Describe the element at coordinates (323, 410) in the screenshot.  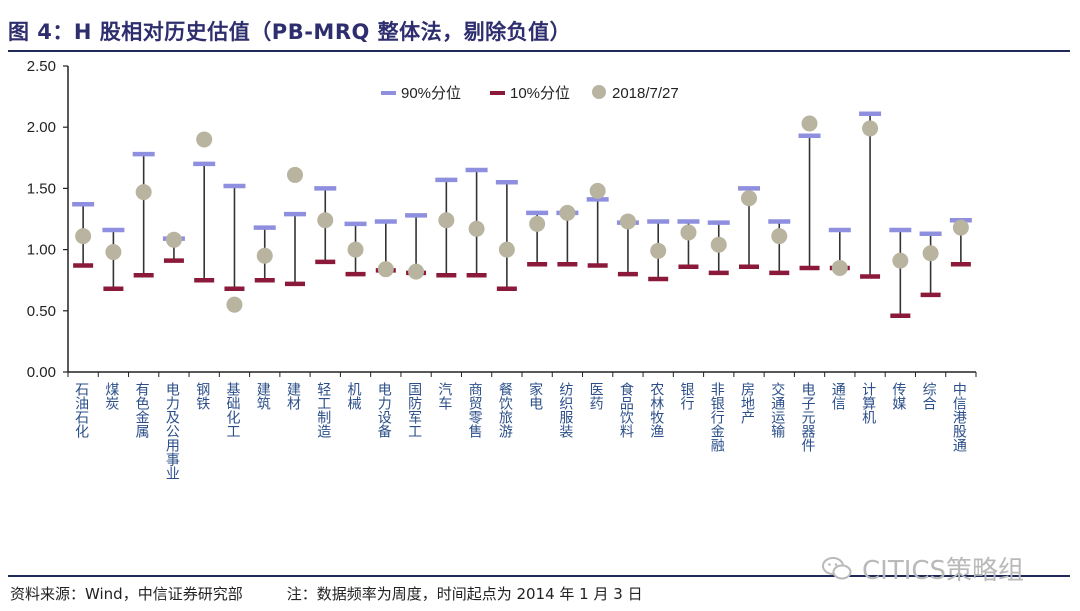
I see `x-category-label: 轻工制造` at that location.